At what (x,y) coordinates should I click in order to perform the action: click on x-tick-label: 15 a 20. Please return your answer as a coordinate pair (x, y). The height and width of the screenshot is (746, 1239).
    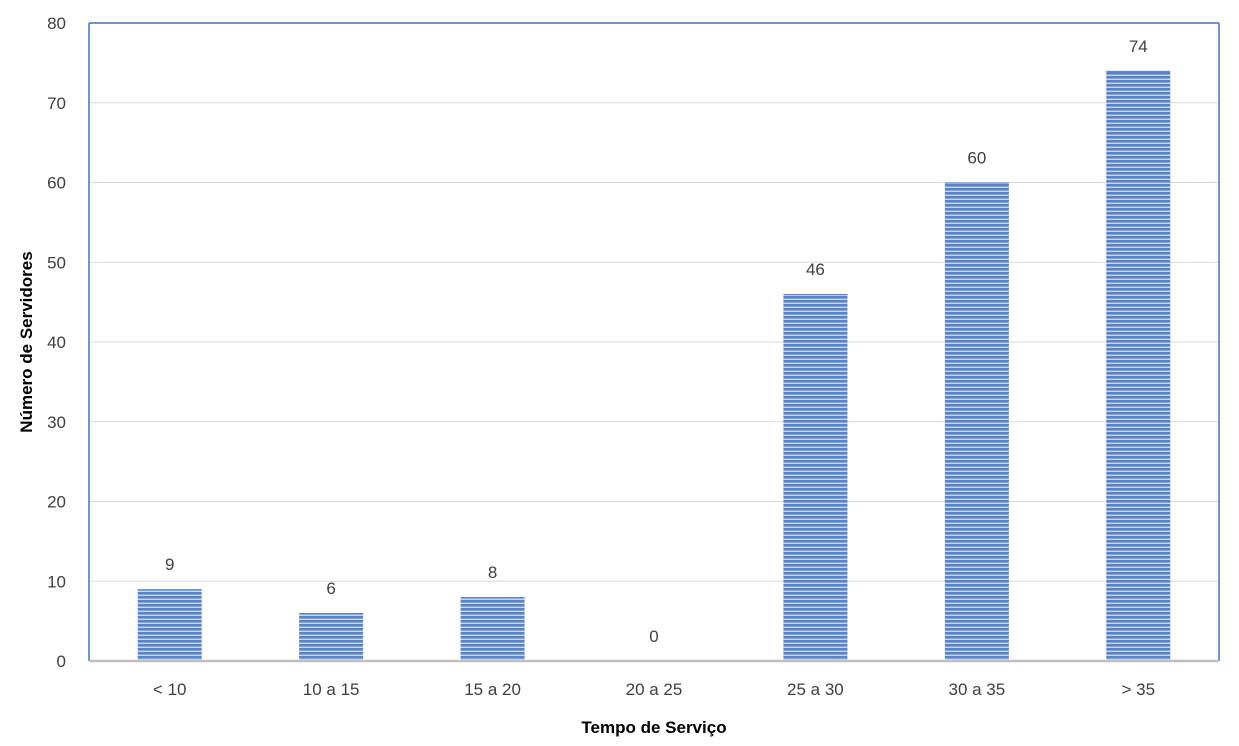
    Looking at the image, I should click on (492, 689).